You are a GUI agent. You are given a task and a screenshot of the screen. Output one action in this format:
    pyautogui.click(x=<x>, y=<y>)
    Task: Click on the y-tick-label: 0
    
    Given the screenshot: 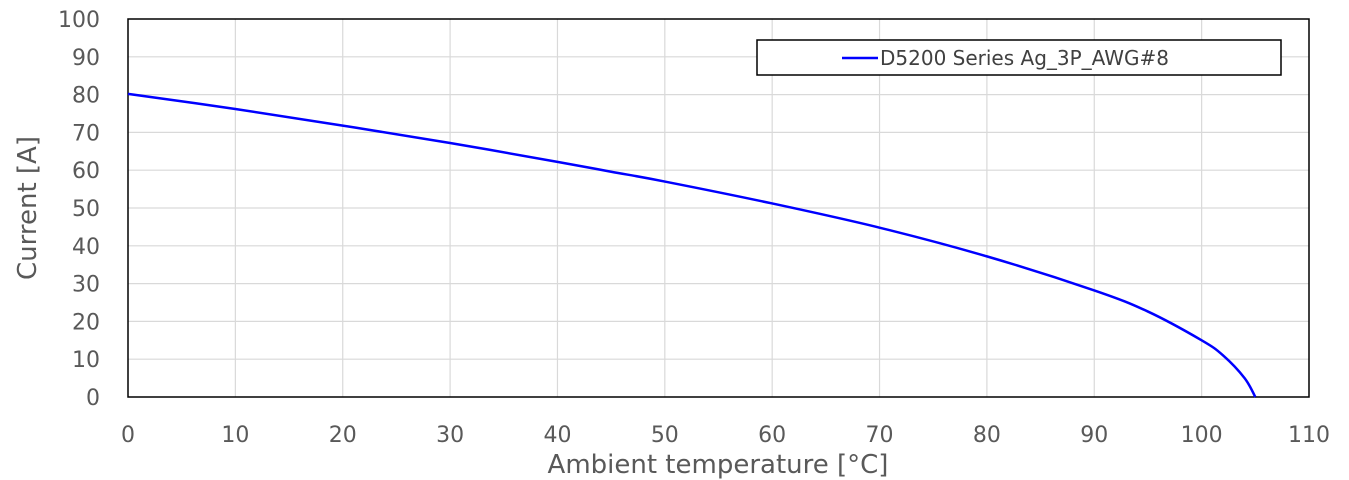 What is the action you would take?
    pyautogui.click(x=93, y=398)
    